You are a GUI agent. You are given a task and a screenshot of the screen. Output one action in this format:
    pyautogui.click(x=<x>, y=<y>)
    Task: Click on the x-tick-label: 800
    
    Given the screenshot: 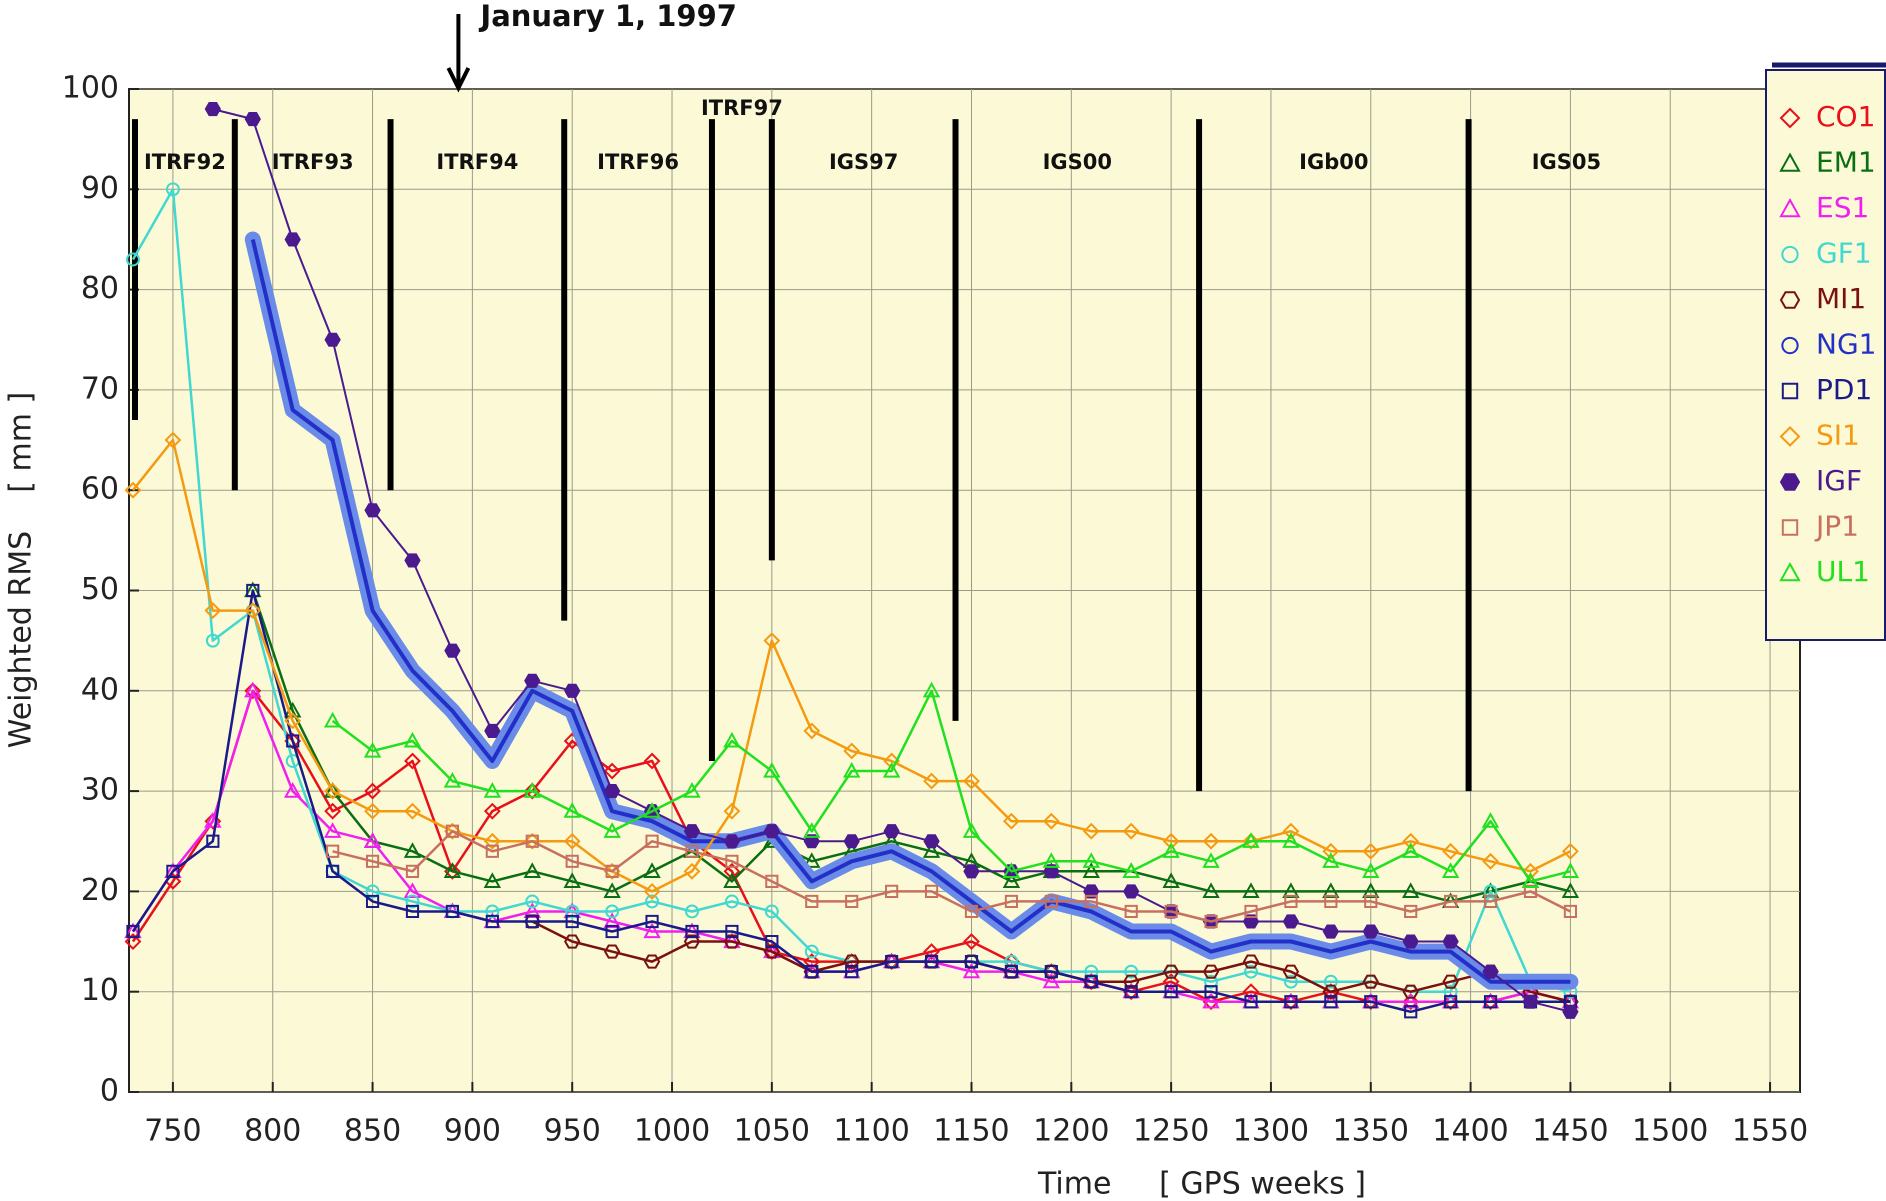 What is the action you would take?
    pyautogui.click(x=272, y=1131)
    